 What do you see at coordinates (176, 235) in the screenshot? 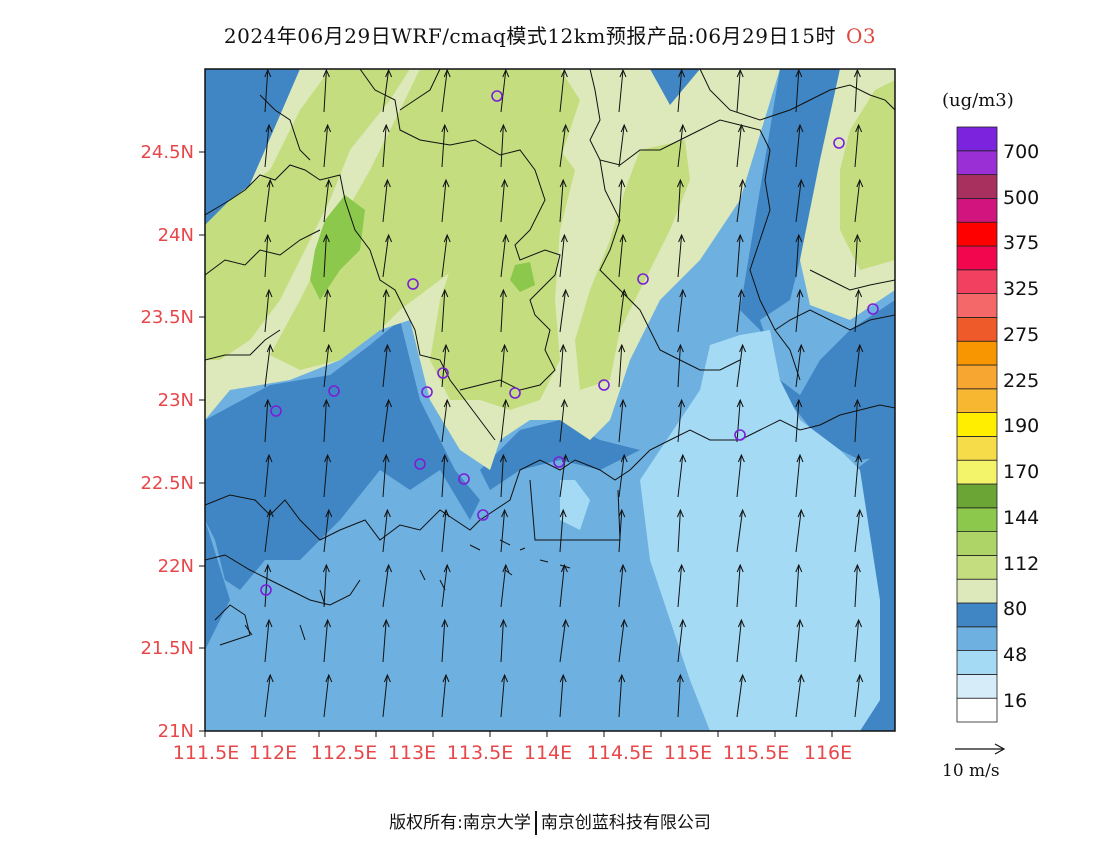
I see `lat-label: 24N` at bounding box center [176, 235].